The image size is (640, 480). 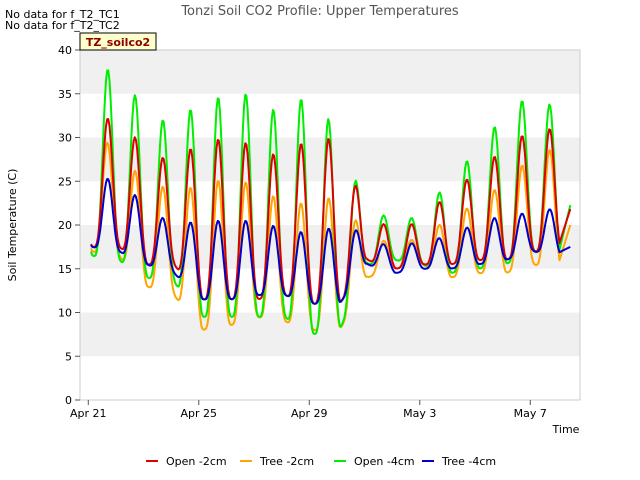 What do you see at coordinates (62, 14) in the screenshot?
I see `no-data-note-1: No data for f_T2_TC1` at bounding box center [62, 14].